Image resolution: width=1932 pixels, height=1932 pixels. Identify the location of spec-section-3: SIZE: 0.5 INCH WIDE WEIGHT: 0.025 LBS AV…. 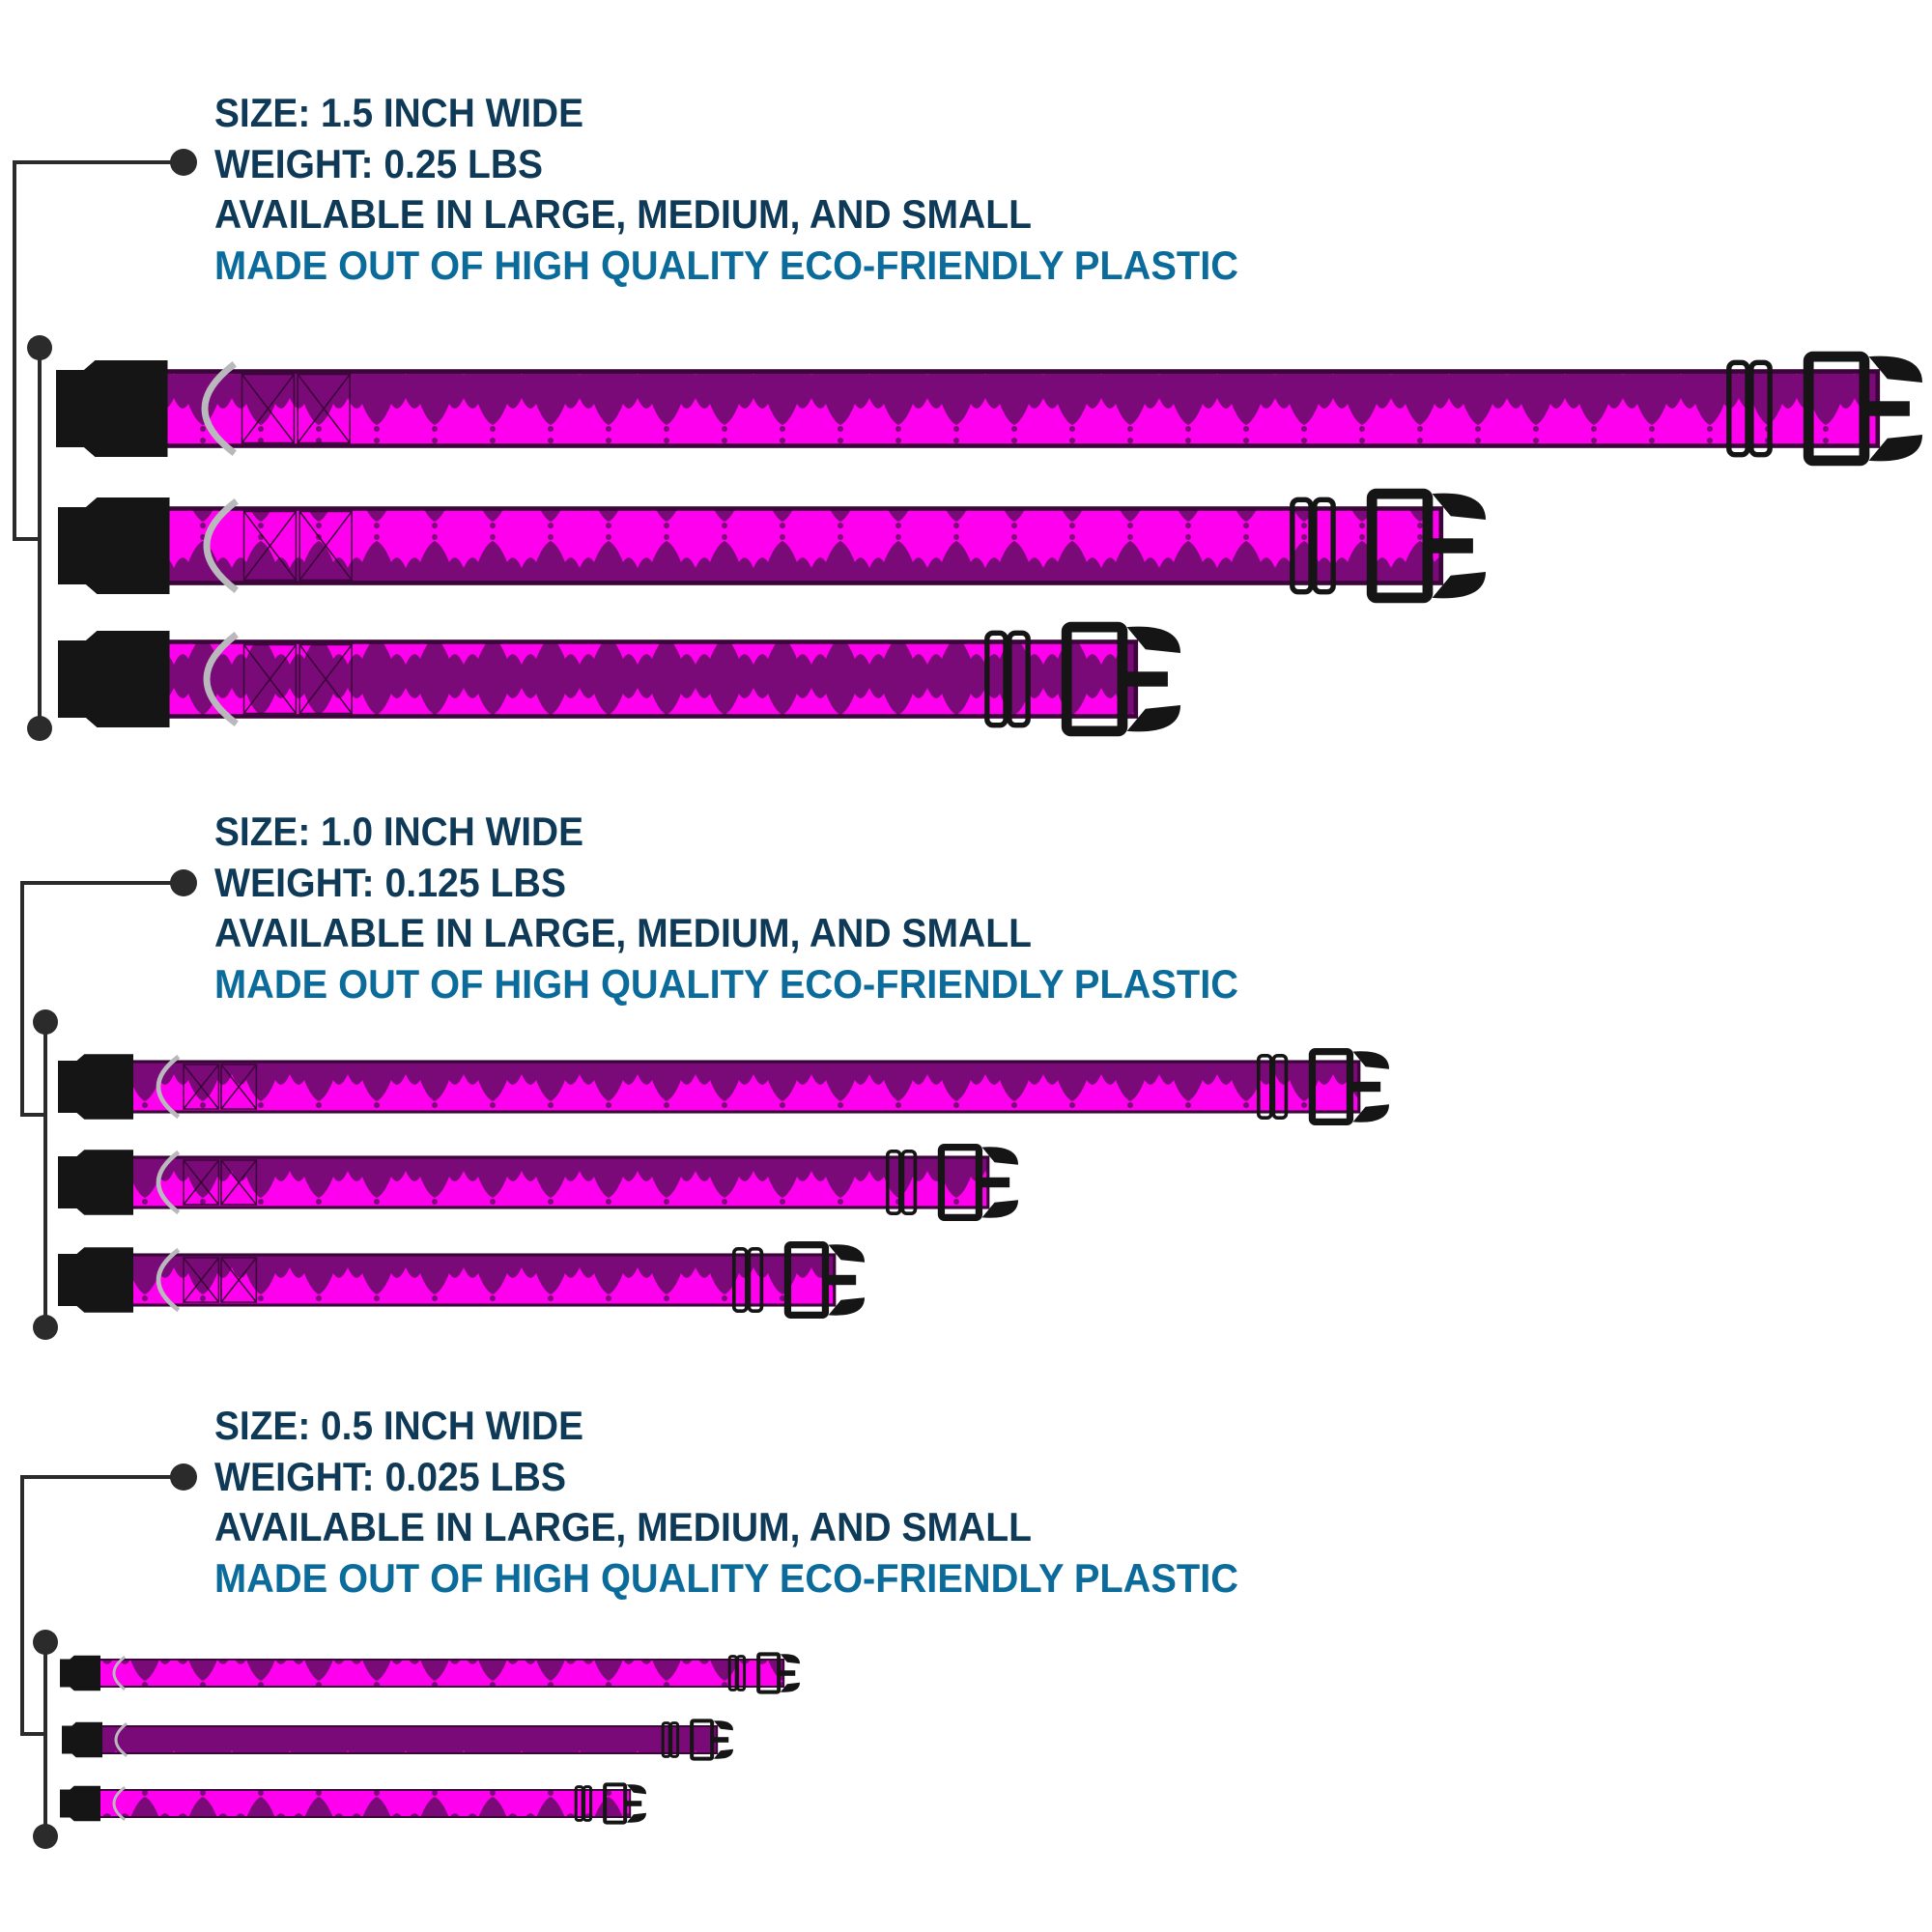
(629, 1626).